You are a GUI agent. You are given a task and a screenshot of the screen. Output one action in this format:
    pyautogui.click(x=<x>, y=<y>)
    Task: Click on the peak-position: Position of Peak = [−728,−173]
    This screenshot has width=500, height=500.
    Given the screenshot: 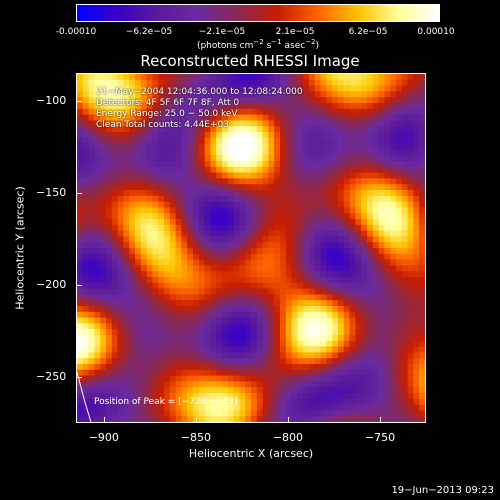 What is the action you would take?
    pyautogui.click(x=166, y=402)
    